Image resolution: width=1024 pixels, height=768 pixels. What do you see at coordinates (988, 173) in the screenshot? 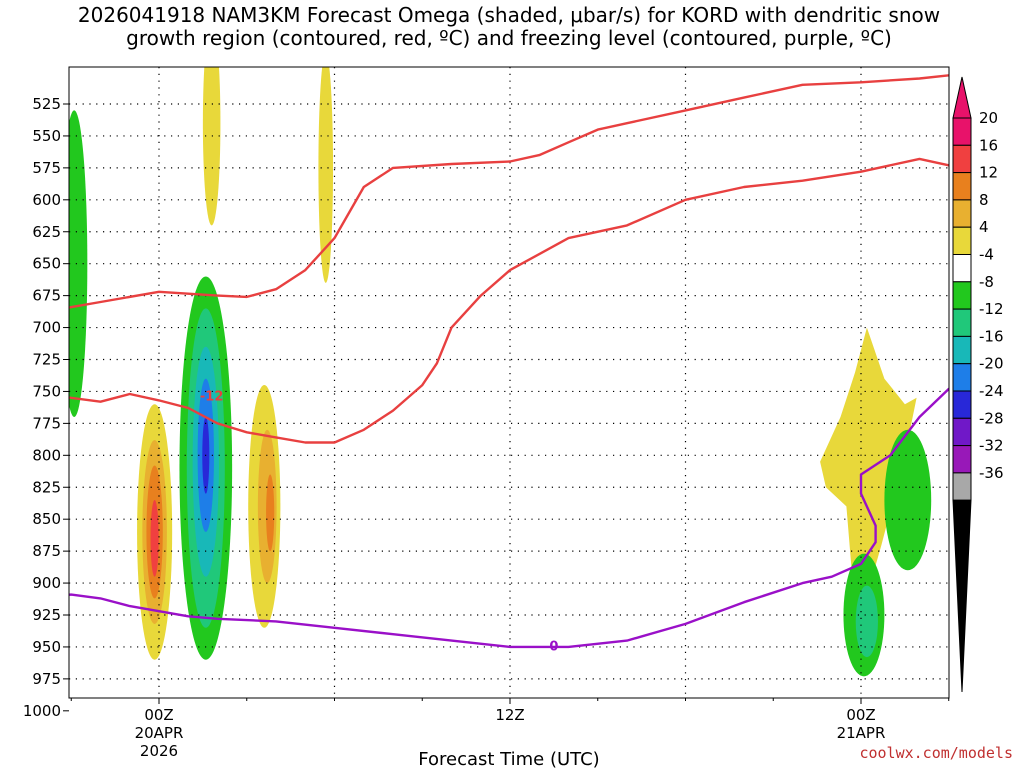
I see `colorbar-label: 12` at bounding box center [988, 173].